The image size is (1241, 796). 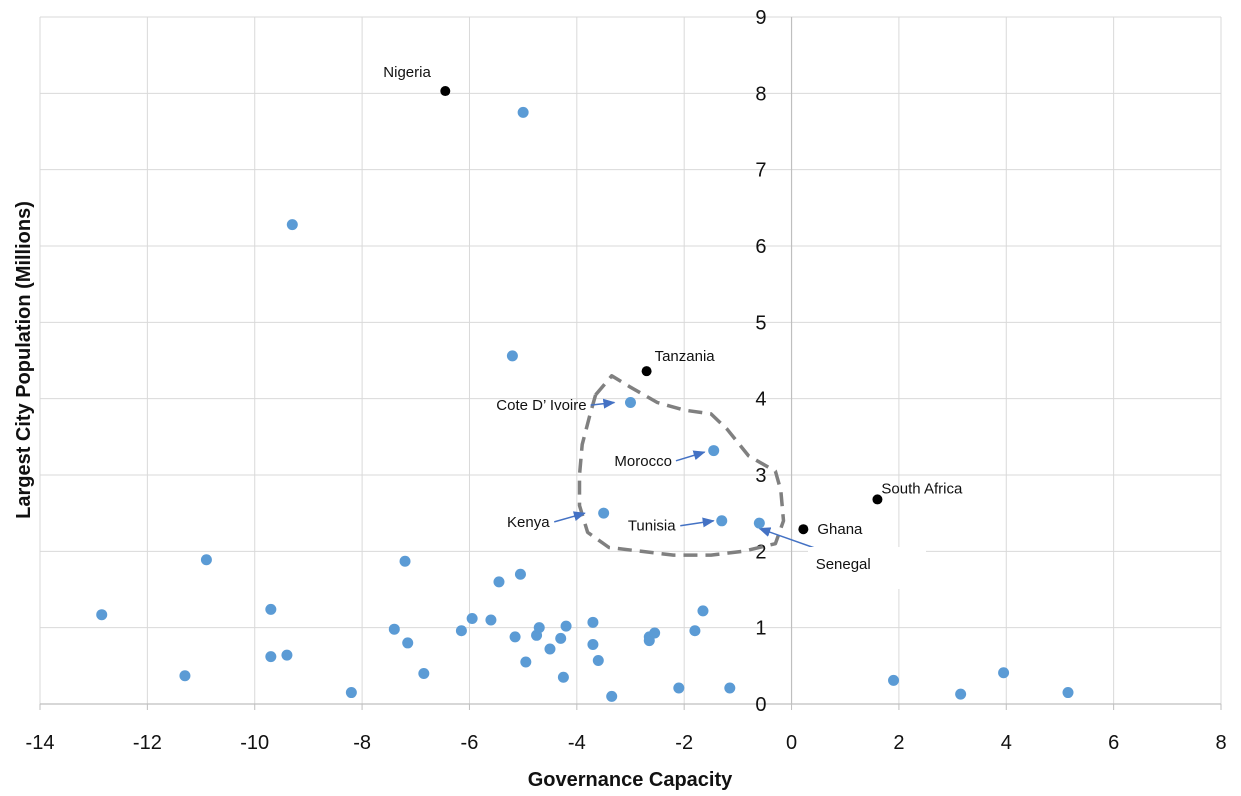 What do you see at coordinates (643, 461) in the screenshot?
I see `annotation-label: Morocco` at bounding box center [643, 461].